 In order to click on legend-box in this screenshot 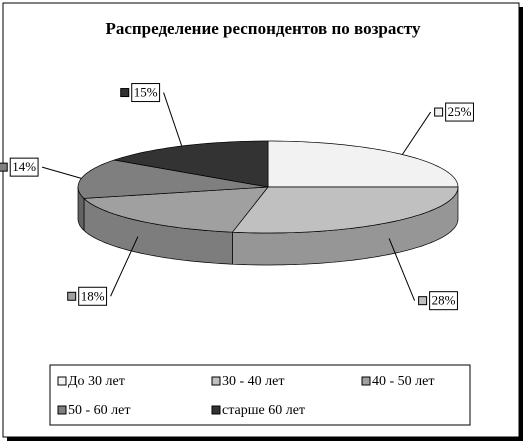, I will do `click(260, 395)`.